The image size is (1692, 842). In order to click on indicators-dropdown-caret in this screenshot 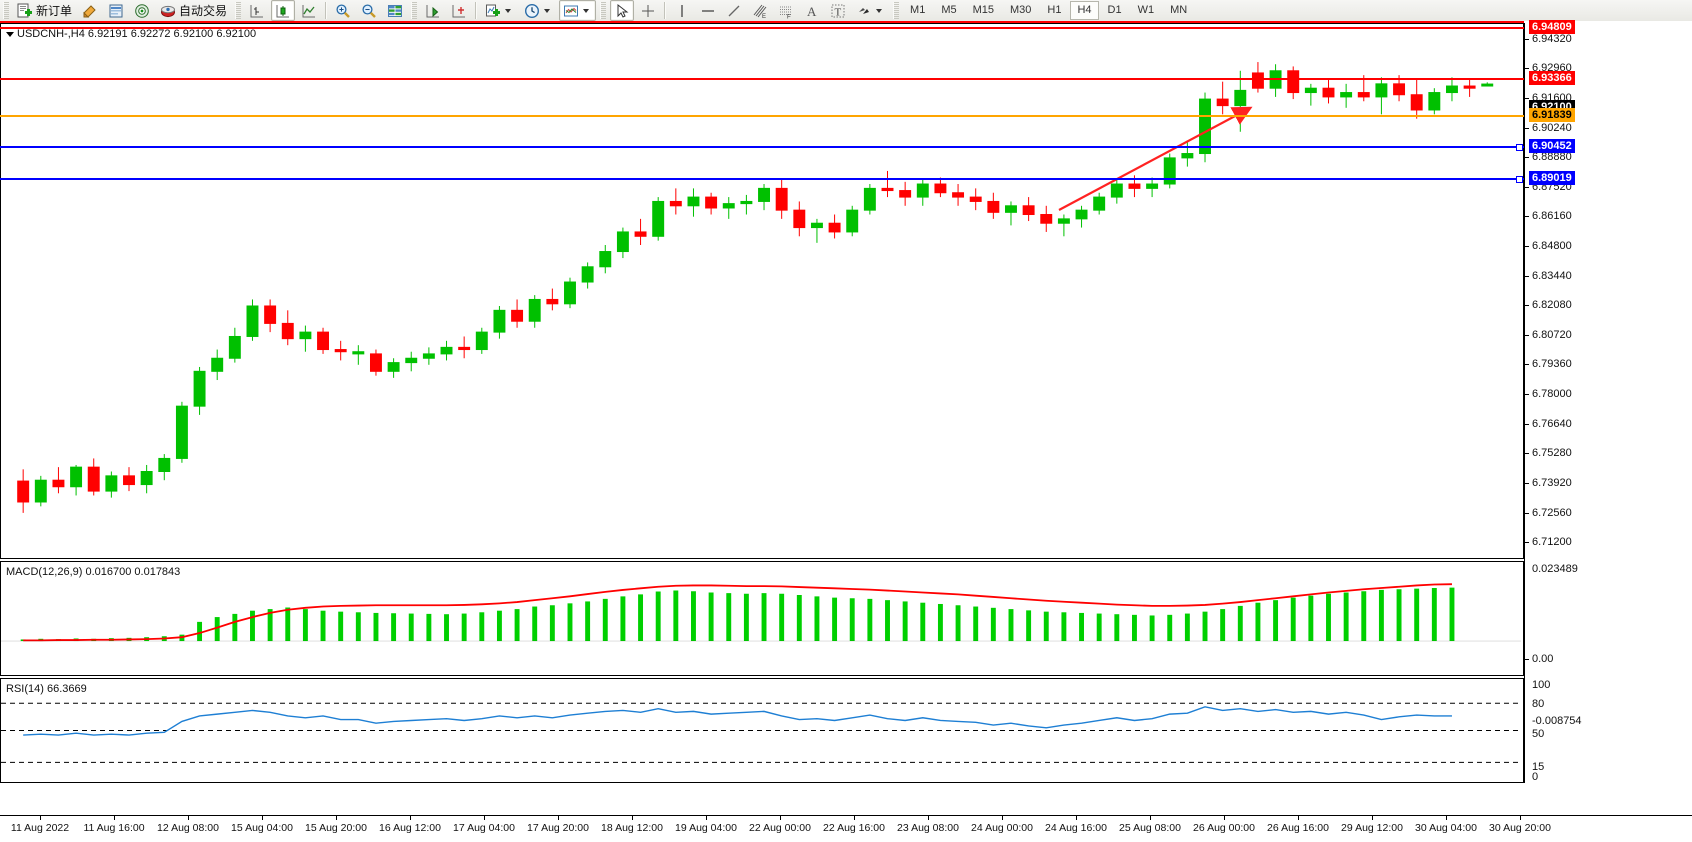, I will do `click(508, 10)`.